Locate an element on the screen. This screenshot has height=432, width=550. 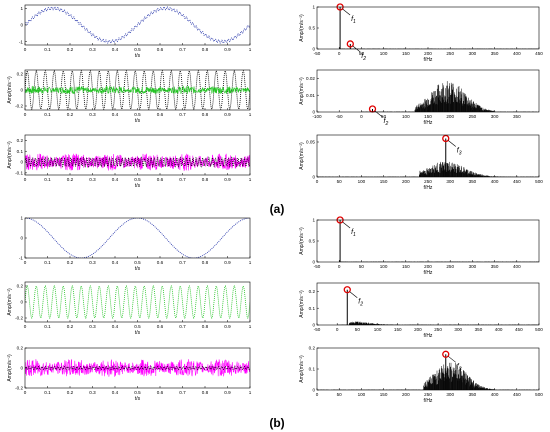
plot-area-b6 is located at coordinates (428, 376).